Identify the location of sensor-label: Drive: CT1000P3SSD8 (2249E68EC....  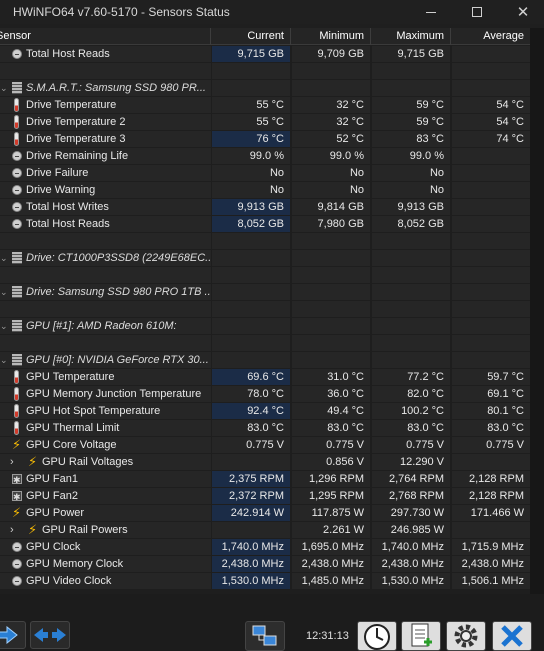
(118, 258).